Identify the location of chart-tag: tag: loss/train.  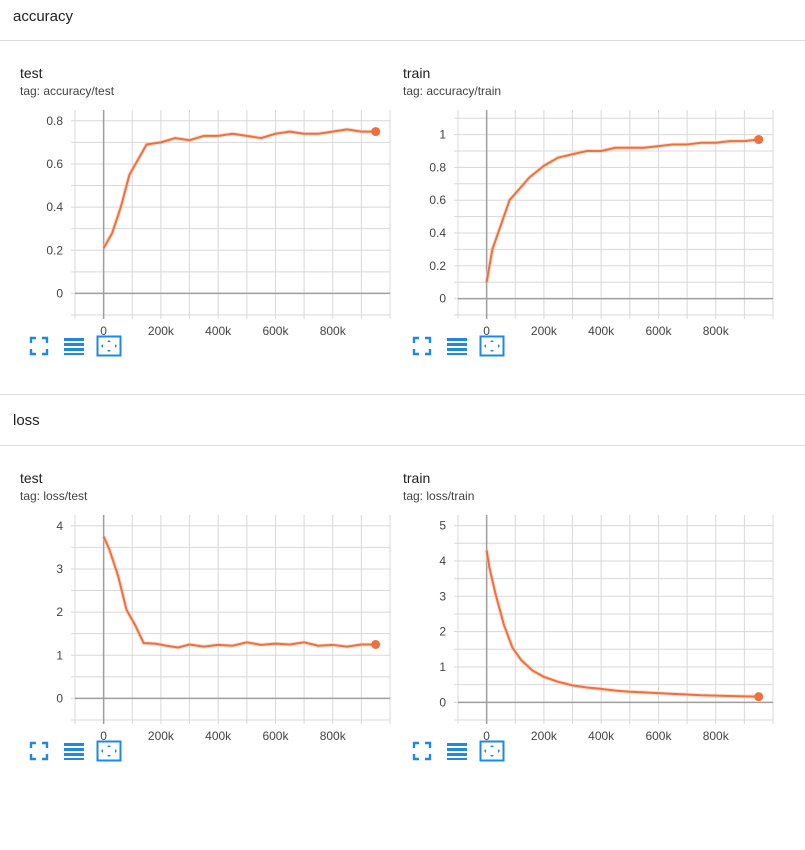
(439, 496).